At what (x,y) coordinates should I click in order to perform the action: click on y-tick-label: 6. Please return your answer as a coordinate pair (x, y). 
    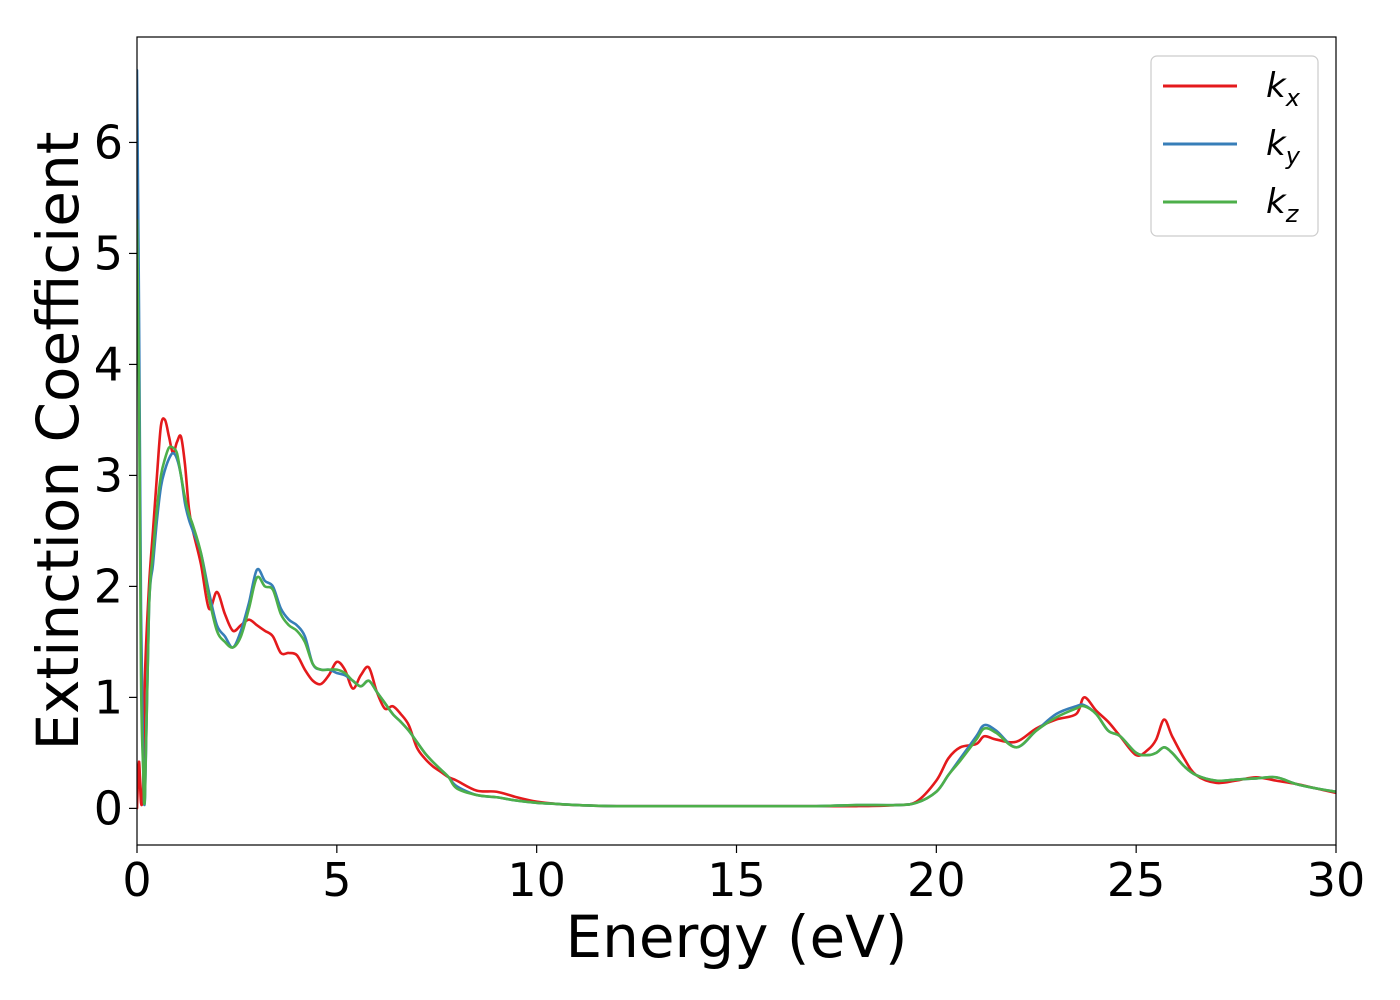
    Looking at the image, I should click on (108, 142).